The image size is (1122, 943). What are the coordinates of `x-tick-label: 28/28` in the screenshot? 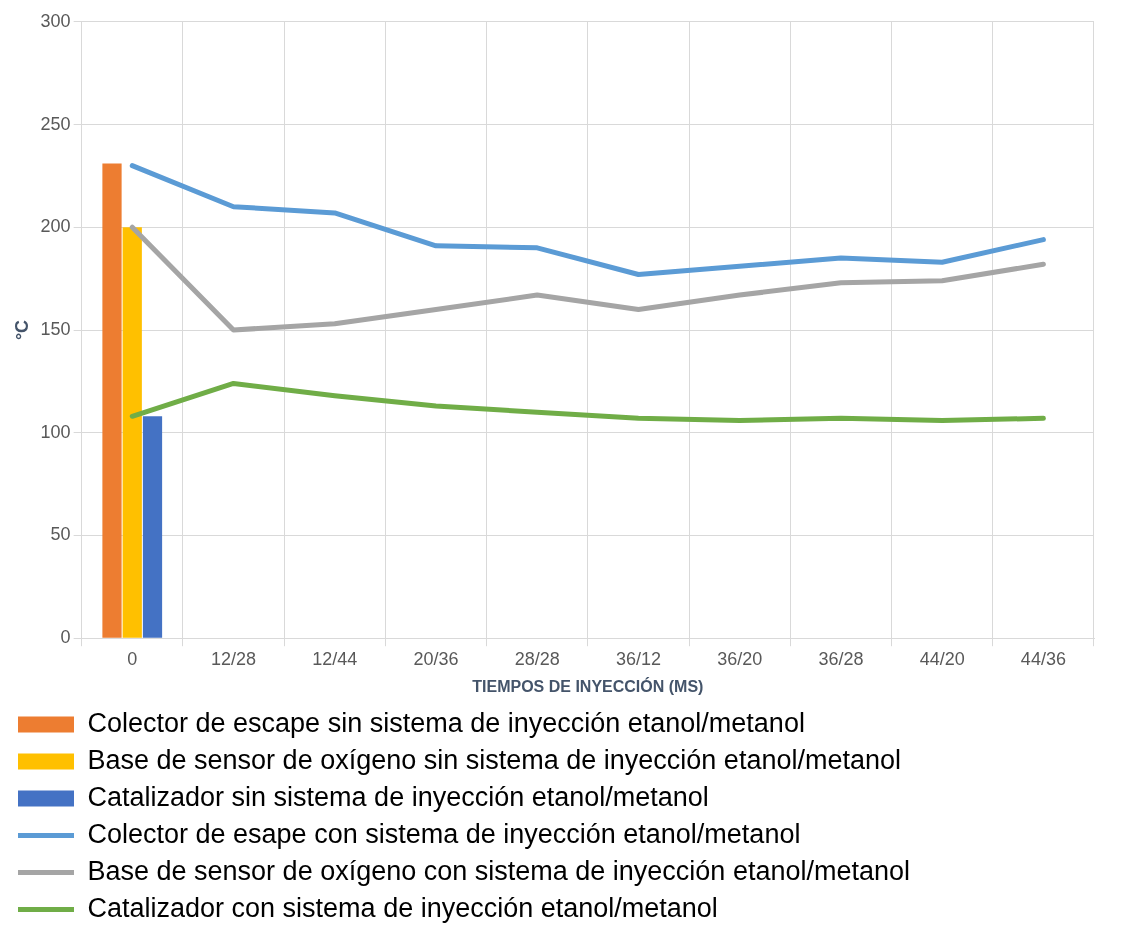 It's located at (537, 658).